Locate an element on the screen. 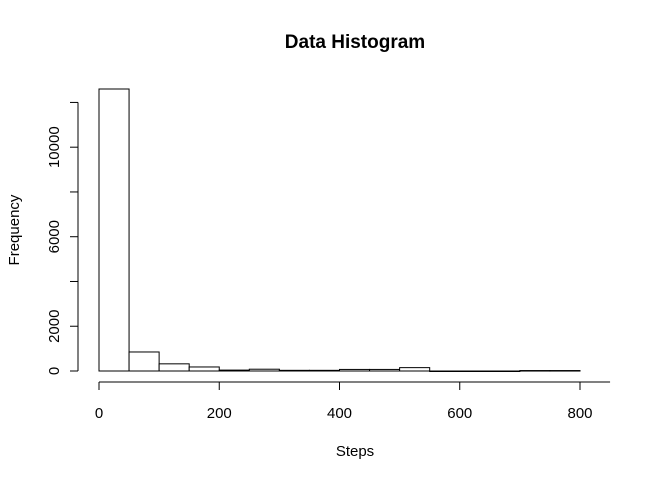 The width and height of the screenshot is (672, 480). y-tick-label-1: 2000 is located at coordinates (54, 326).